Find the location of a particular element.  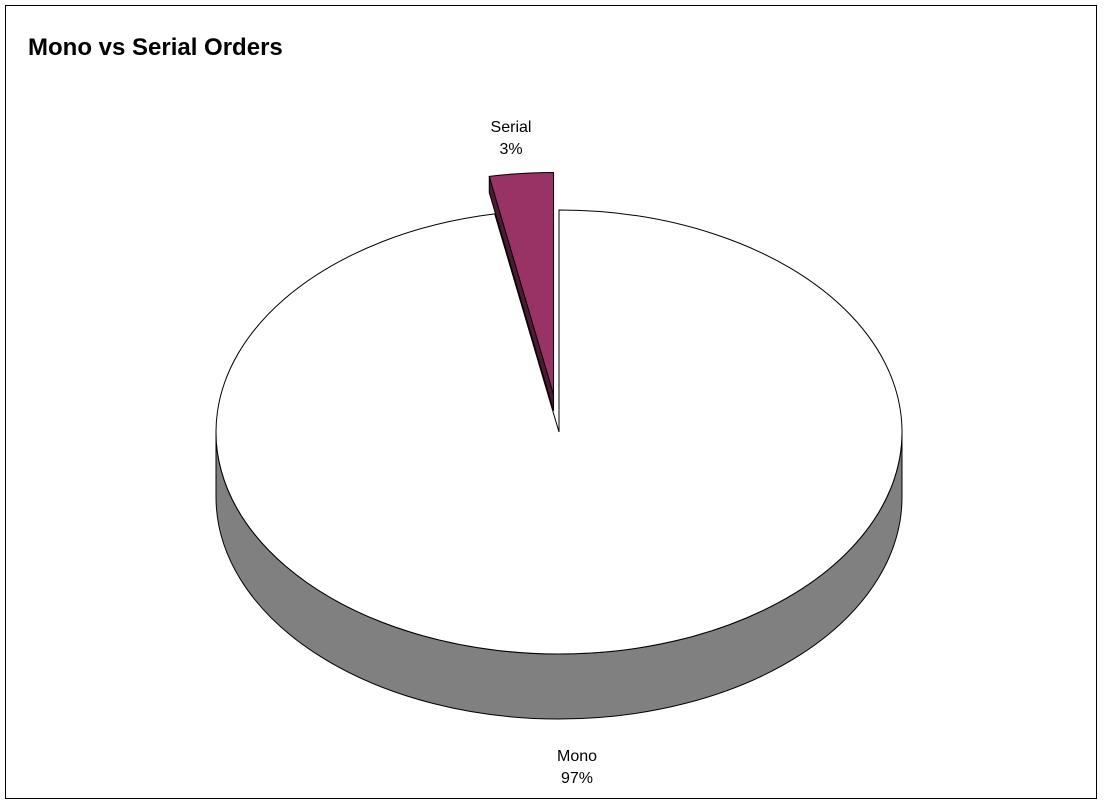

slice-label-serial: Serial is located at coordinates (511, 127).